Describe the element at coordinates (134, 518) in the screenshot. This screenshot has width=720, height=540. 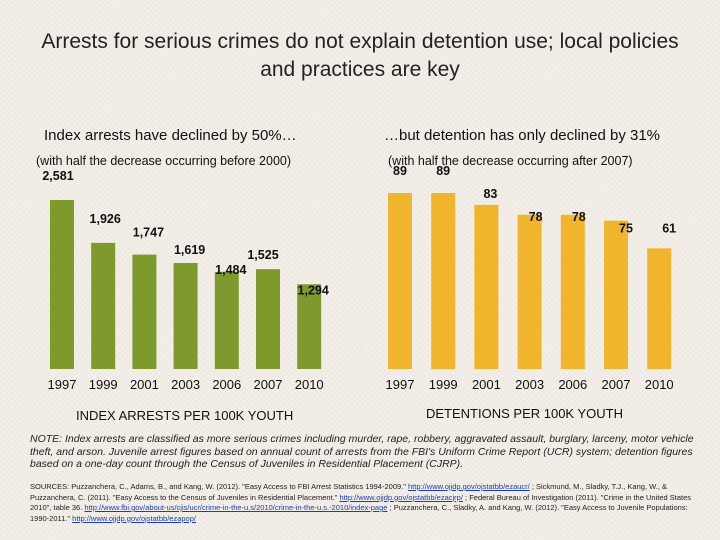
I see `source-link-4: http://www.ojjdp.gov/ojstatbb/ezapop/` at that location.